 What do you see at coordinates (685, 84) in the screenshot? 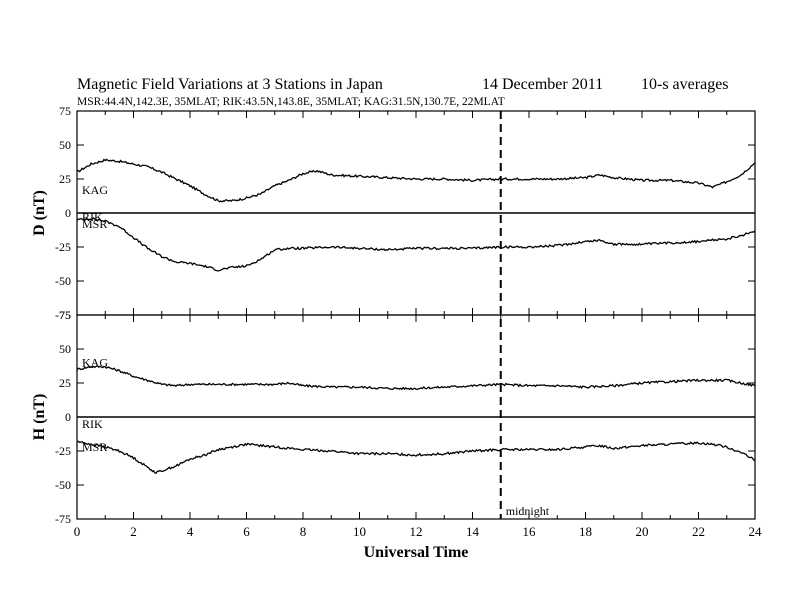
I see `chart-averaging: 10-s averages` at bounding box center [685, 84].